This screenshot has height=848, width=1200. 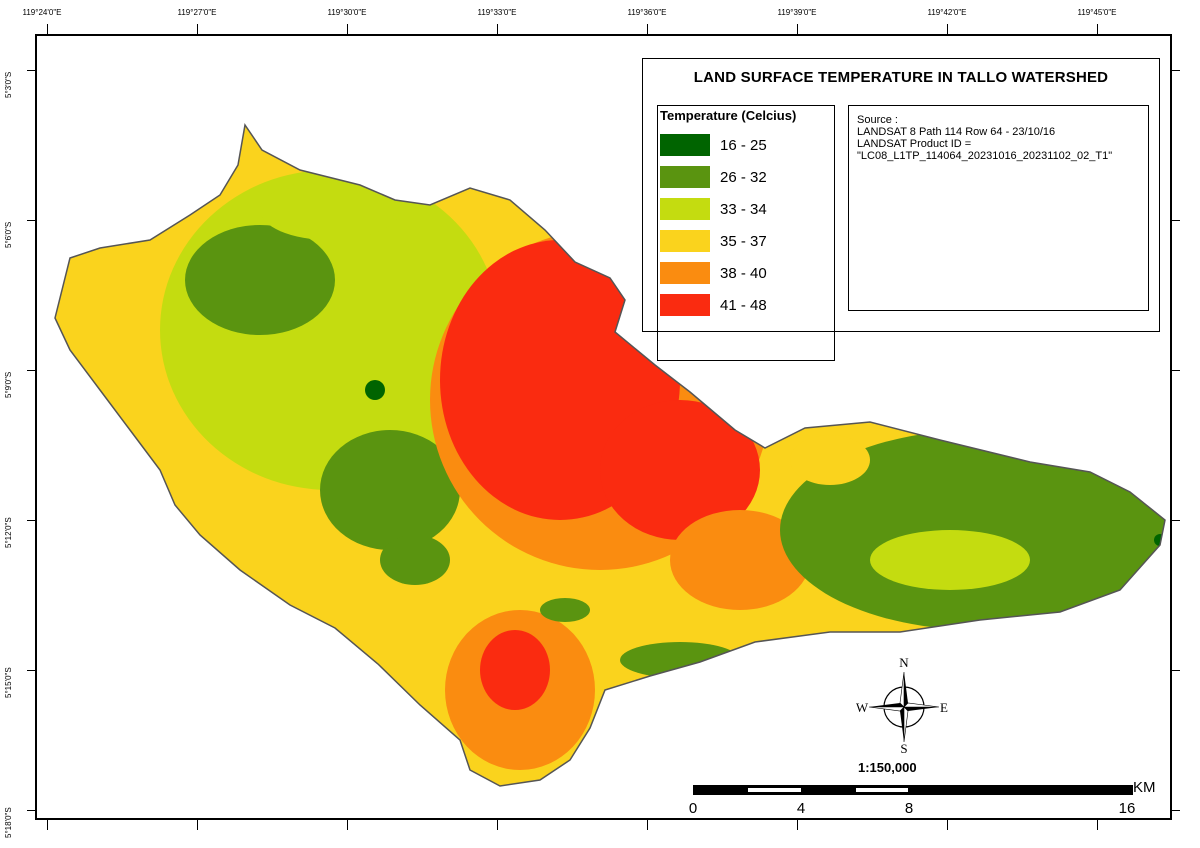 What do you see at coordinates (887, 767) in the screenshot?
I see `scale-ratio: 1:150,000` at bounding box center [887, 767].